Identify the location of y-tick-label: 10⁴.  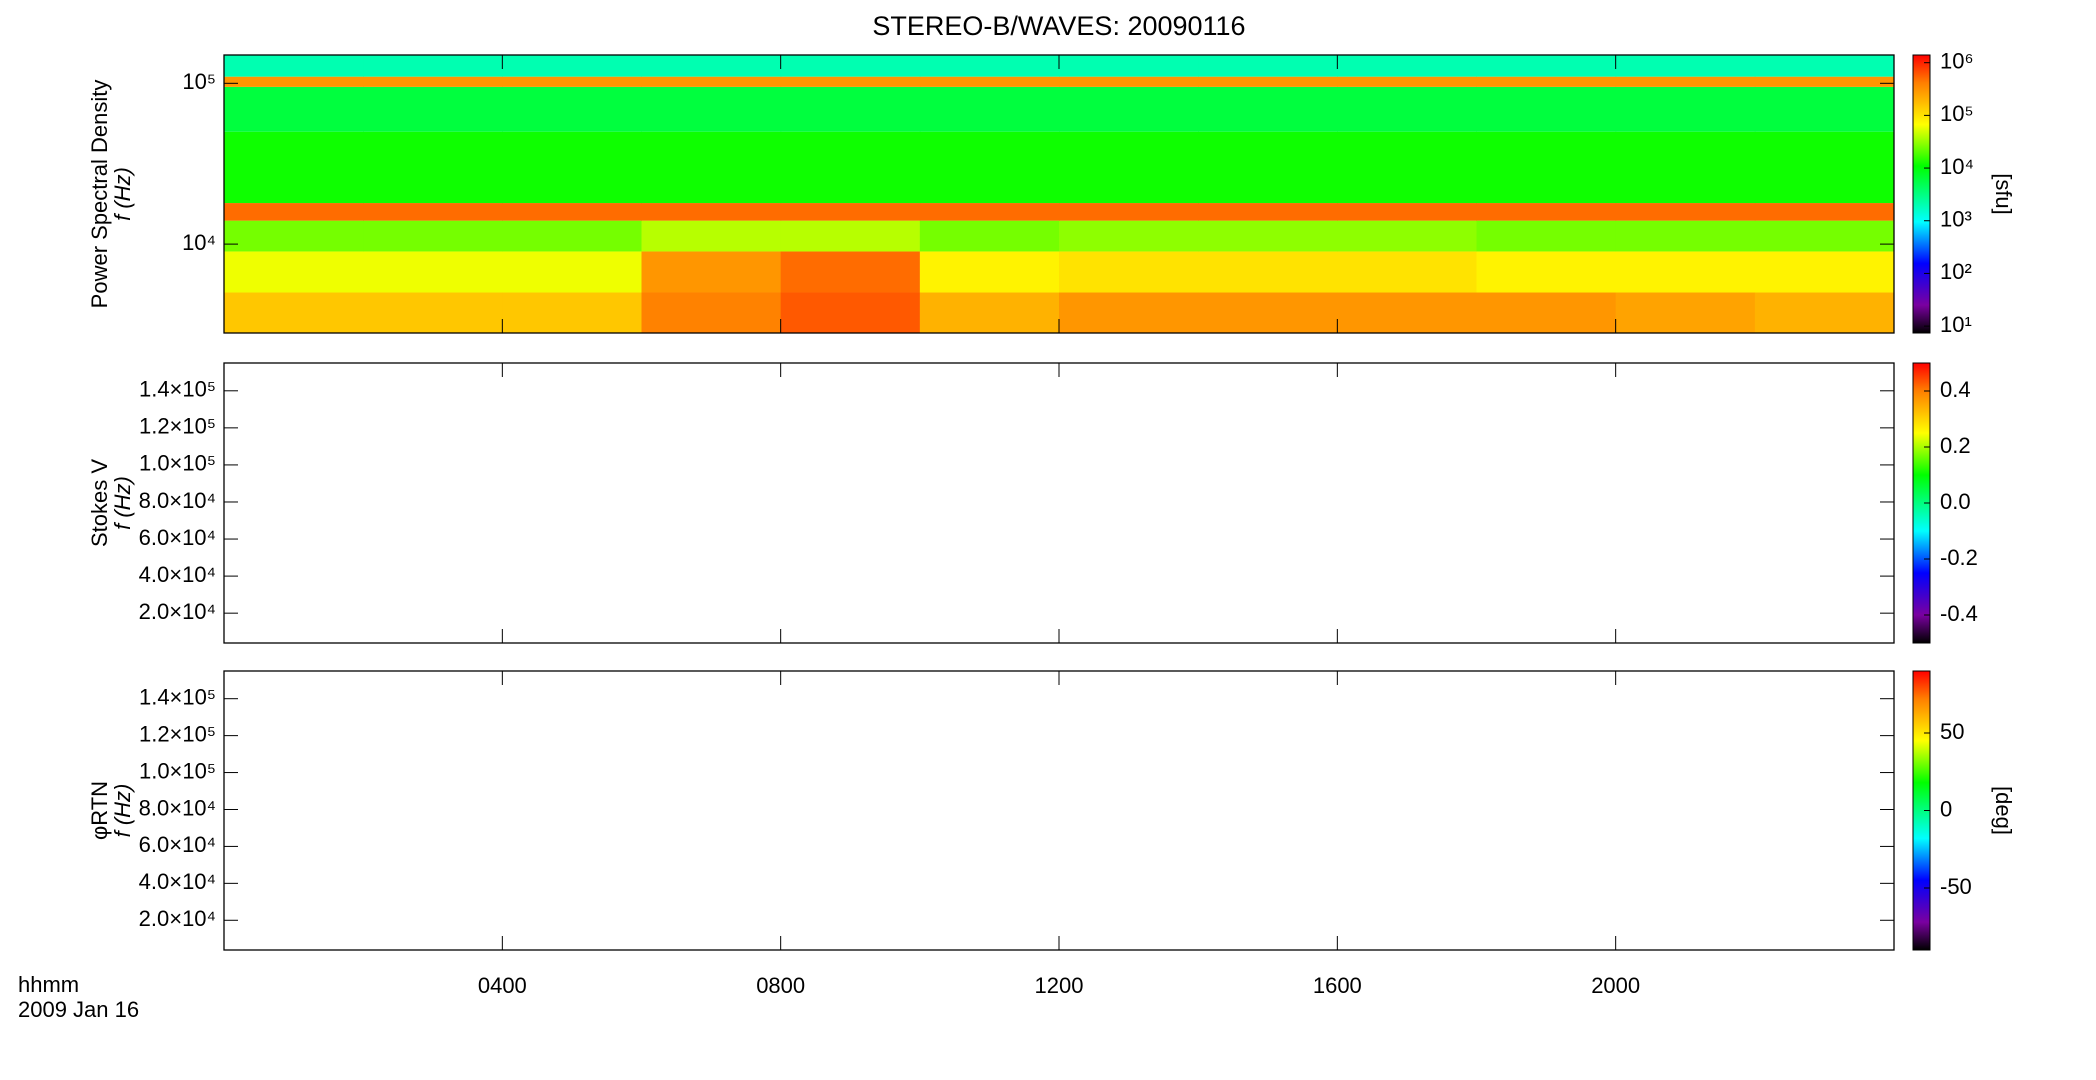
(199, 242).